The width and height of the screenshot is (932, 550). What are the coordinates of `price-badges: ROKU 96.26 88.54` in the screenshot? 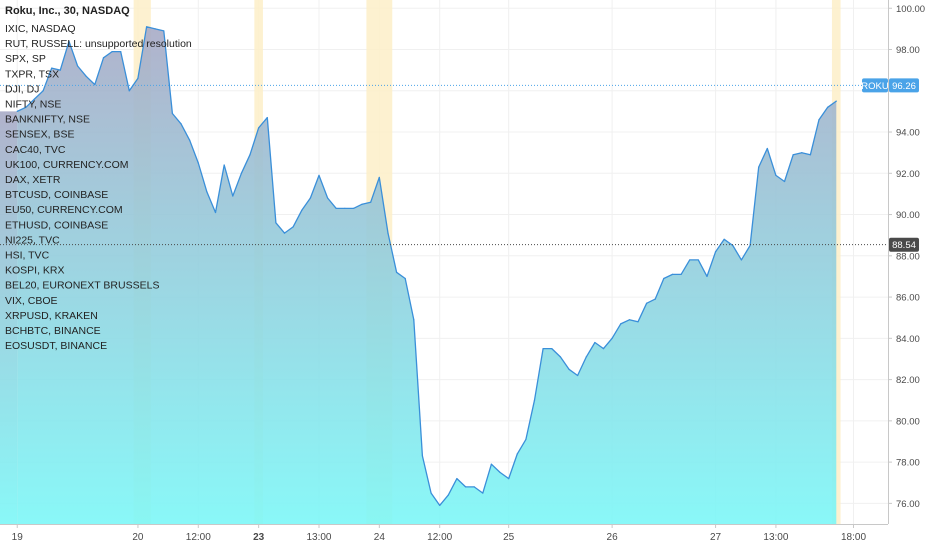 It's located at (890, 165).